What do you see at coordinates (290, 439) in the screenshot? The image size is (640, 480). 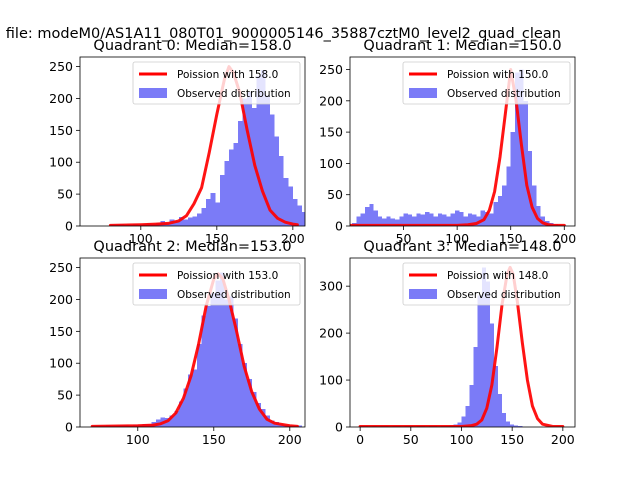 I see `x-tick-label: 200` at bounding box center [290, 439].